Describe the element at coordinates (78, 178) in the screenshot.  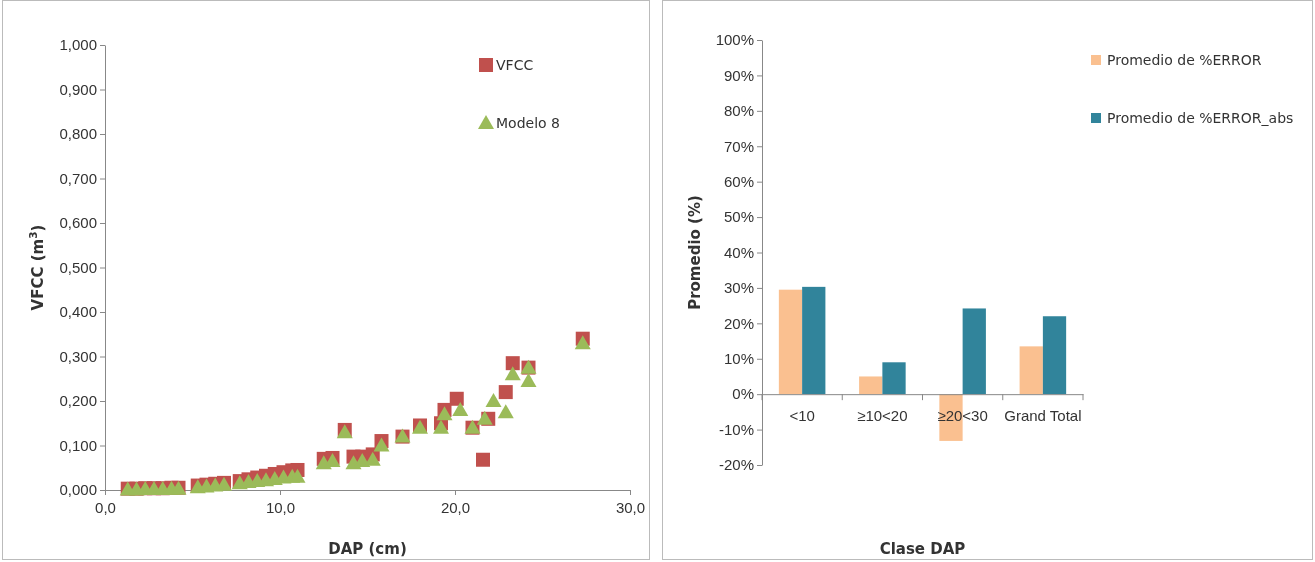
I see `y-tick-label: 0,700` at that location.